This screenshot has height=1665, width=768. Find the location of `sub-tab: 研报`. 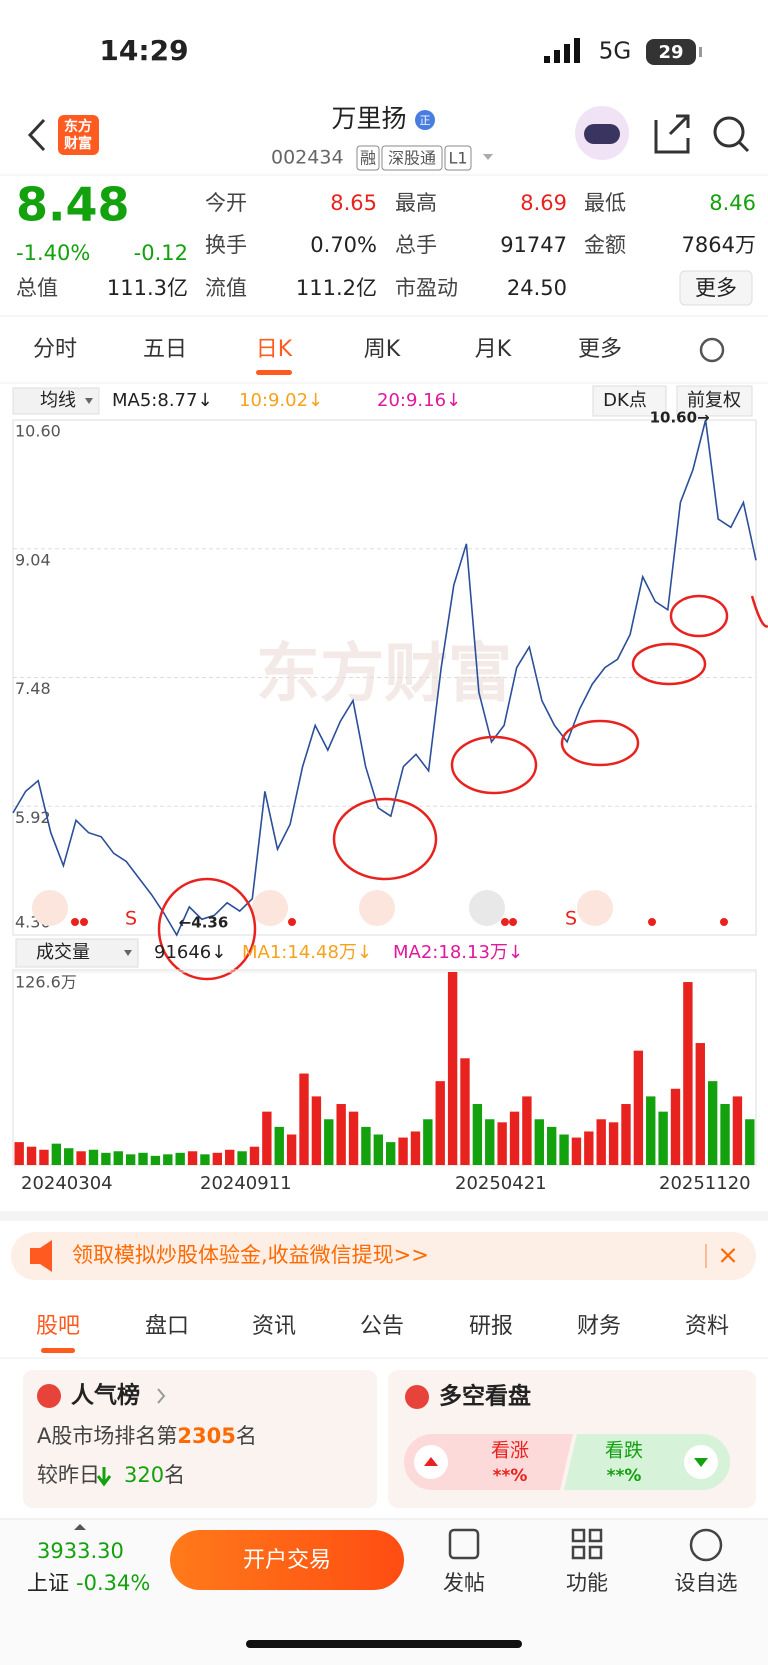

sub-tab: 研报 is located at coordinates (491, 1326).